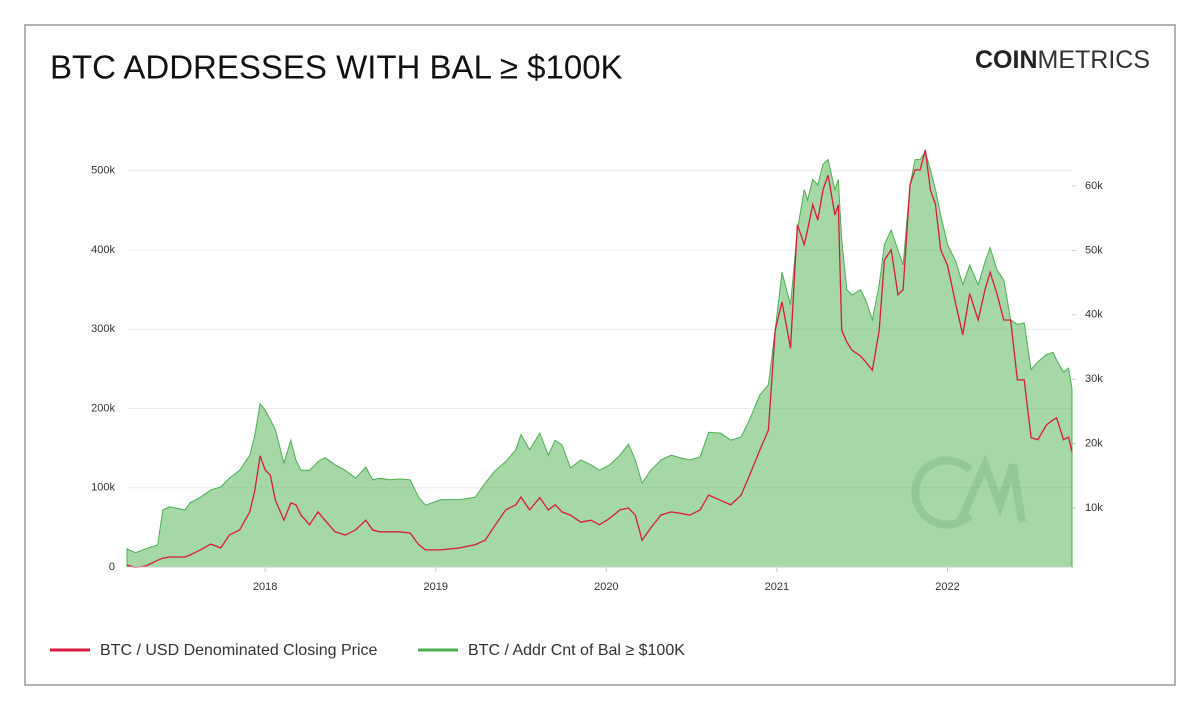  Describe the element at coordinates (112, 567) in the screenshot. I see `y-tick-label: 0` at that location.